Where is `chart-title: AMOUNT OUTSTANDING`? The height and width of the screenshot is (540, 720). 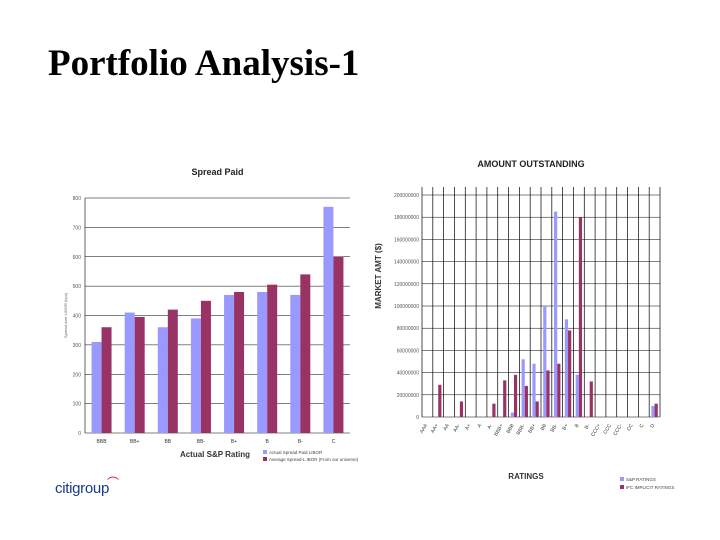 chart-title: AMOUNT OUTSTANDING is located at coordinates (530, 164).